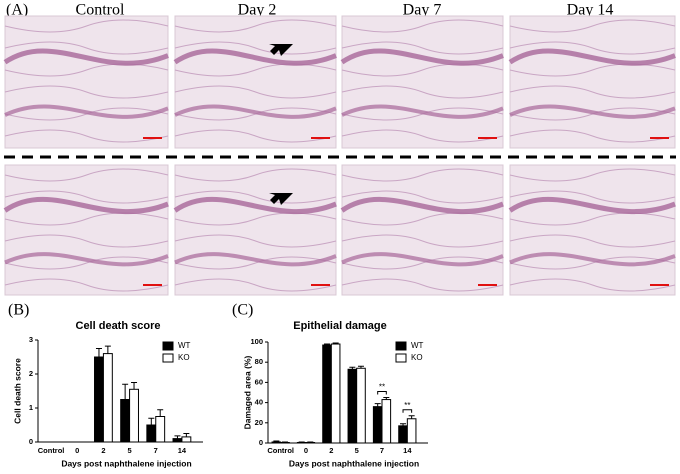 Image resolution: width=680 pixels, height=474 pixels. What do you see at coordinates (77, 450) in the screenshot?
I see `x-tick-label: 0` at bounding box center [77, 450].